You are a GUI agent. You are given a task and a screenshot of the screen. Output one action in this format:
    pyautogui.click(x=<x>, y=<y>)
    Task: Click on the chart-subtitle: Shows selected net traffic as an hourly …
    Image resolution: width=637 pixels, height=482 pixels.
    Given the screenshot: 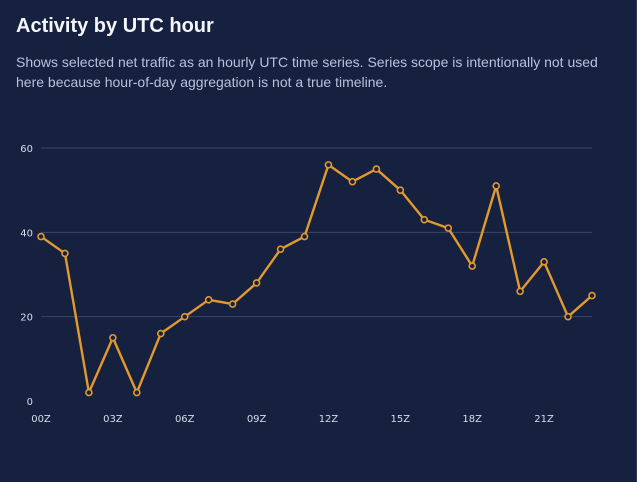 What is the action you would take?
    pyautogui.click(x=307, y=72)
    